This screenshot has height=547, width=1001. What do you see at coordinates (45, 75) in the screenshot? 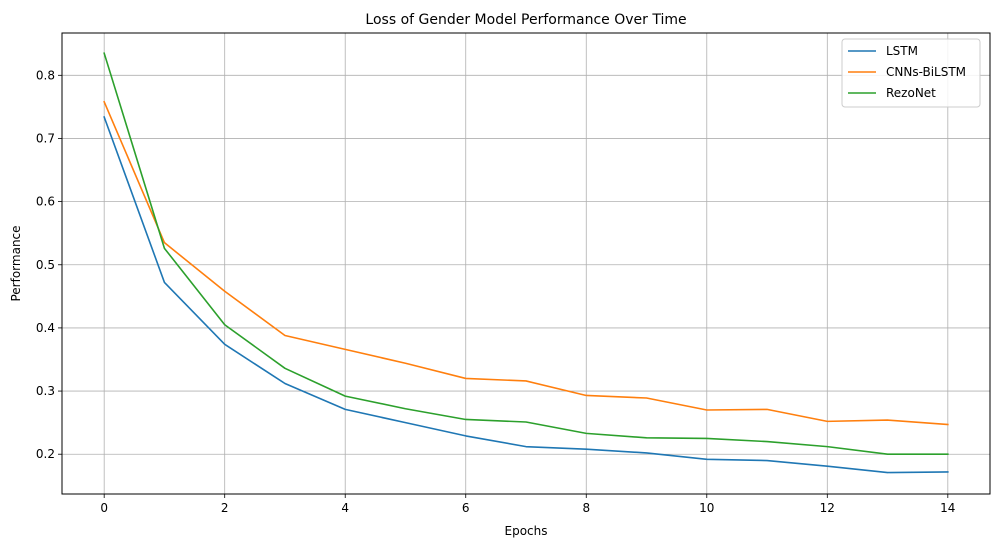
I see `y-tick-label: 0.8` at bounding box center [45, 75].